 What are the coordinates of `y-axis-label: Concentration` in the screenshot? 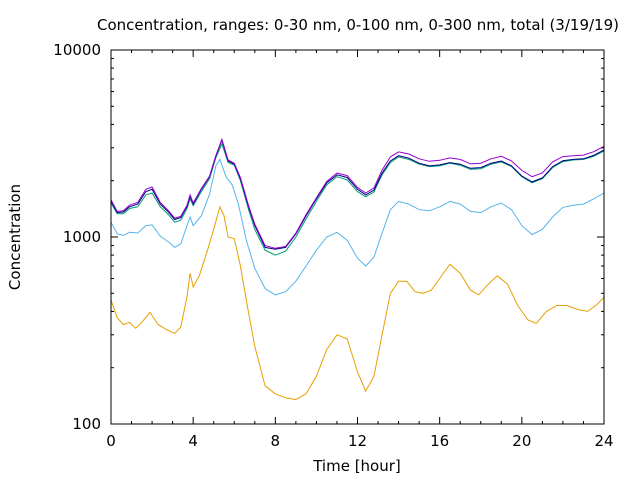 It's located at (15, 237).